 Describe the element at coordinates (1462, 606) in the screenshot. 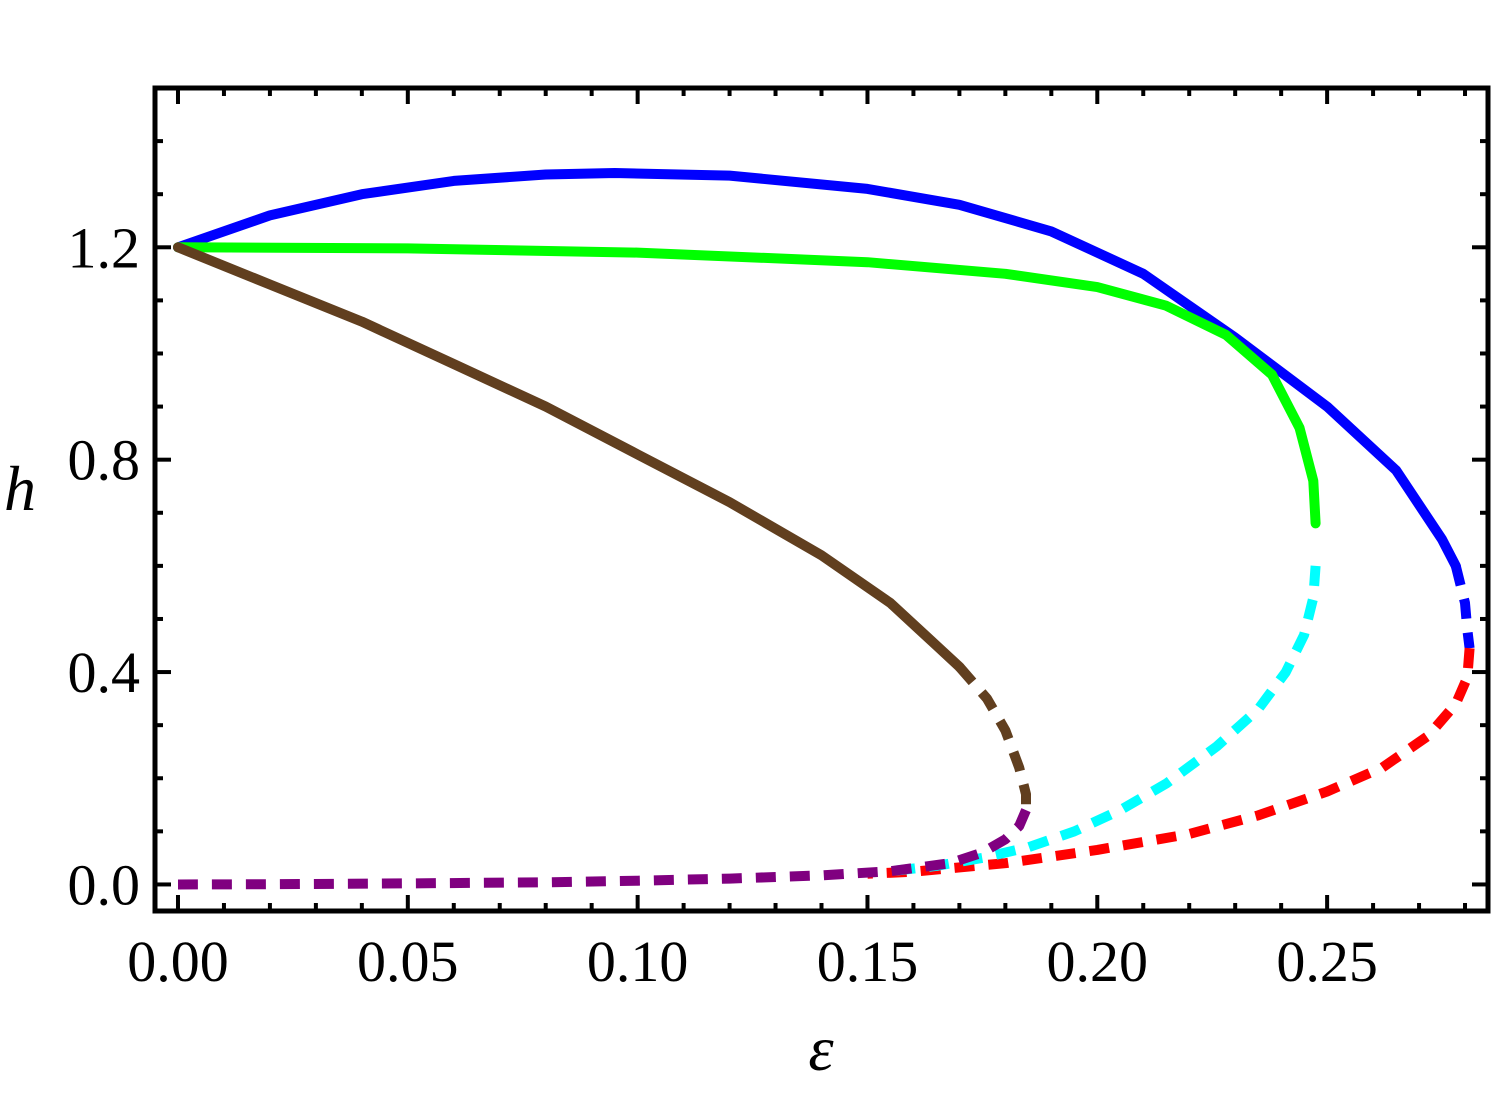

I see `series-line-2-dashed` at that location.